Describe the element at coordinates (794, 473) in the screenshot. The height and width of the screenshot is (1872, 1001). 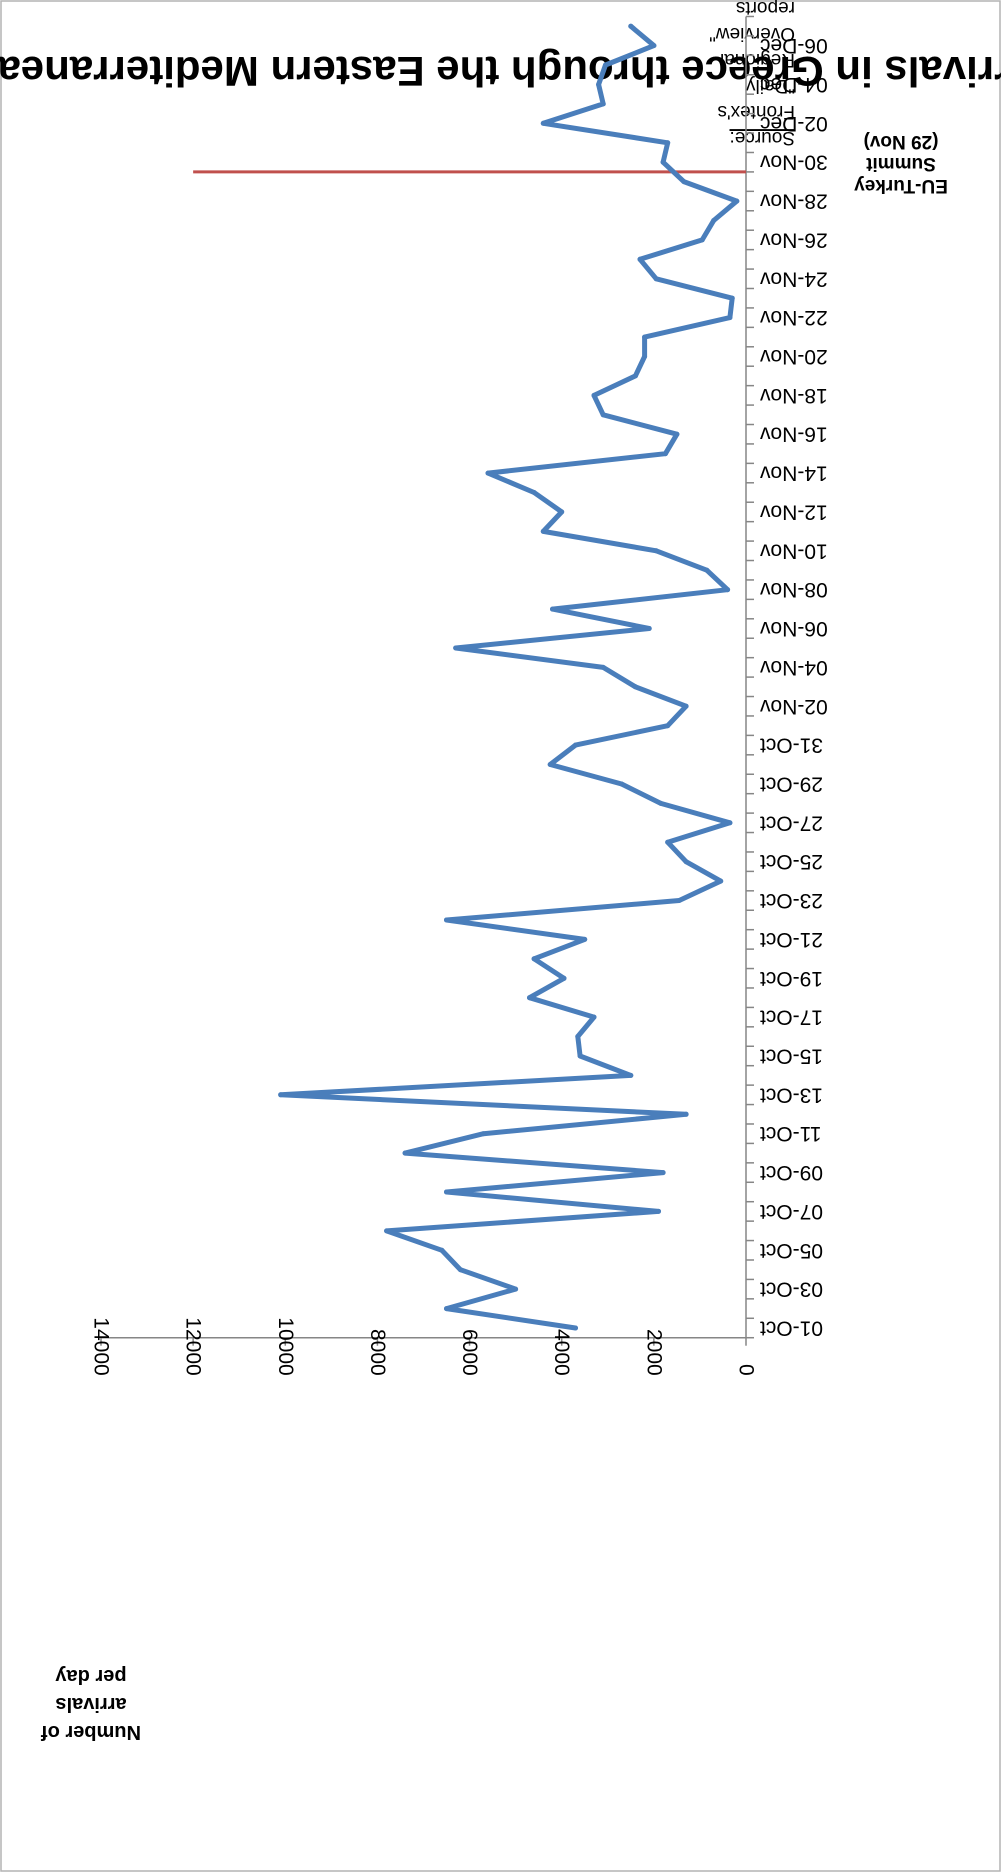
I see `x-tick-label: 14-Nov` at that location.